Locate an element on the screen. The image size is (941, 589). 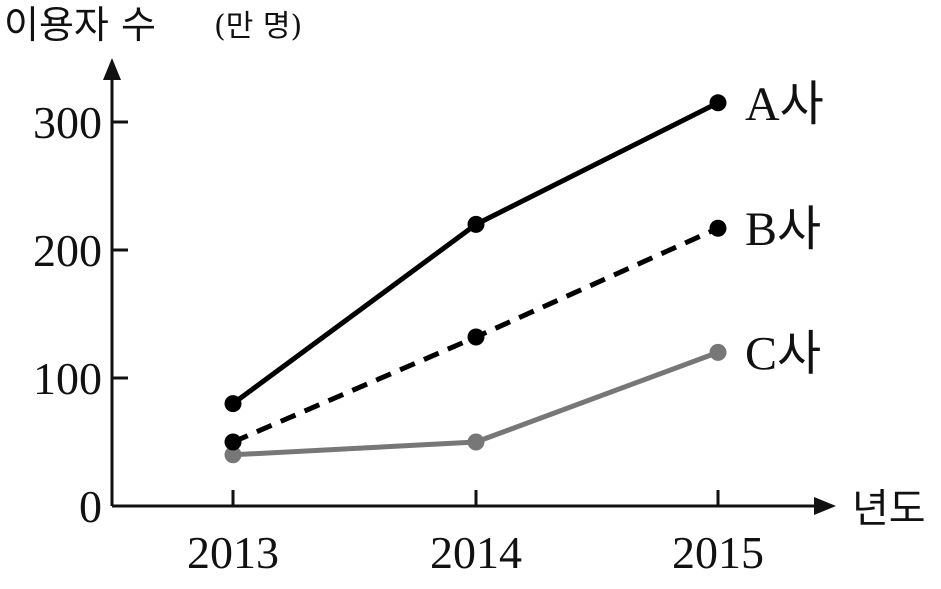
y-axis-label: 이용자 수 is located at coordinates (80, 25).